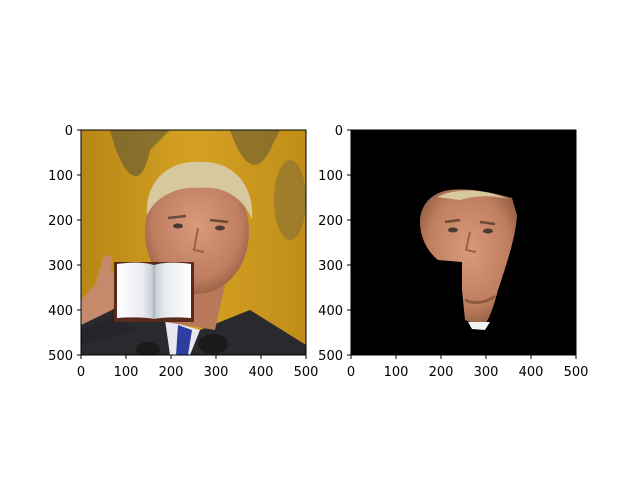 Image resolution: width=640 pixels, height=480 pixels. I want to click on right-y-tick: 0, so click(339, 131).